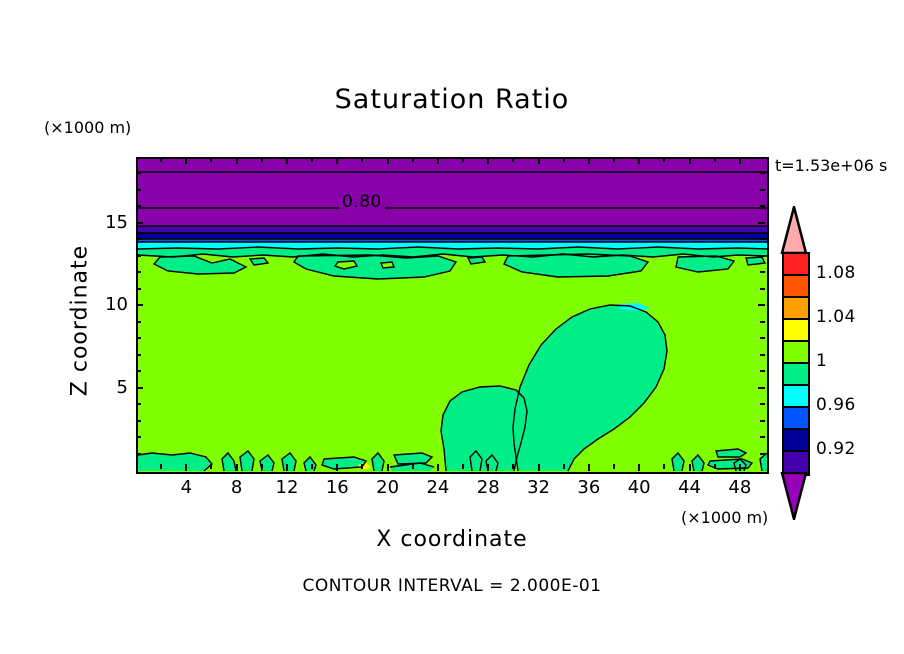 The width and height of the screenshot is (904, 654). What do you see at coordinates (589, 487) in the screenshot?
I see `x-axis-tick-label: 36` at bounding box center [589, 487].